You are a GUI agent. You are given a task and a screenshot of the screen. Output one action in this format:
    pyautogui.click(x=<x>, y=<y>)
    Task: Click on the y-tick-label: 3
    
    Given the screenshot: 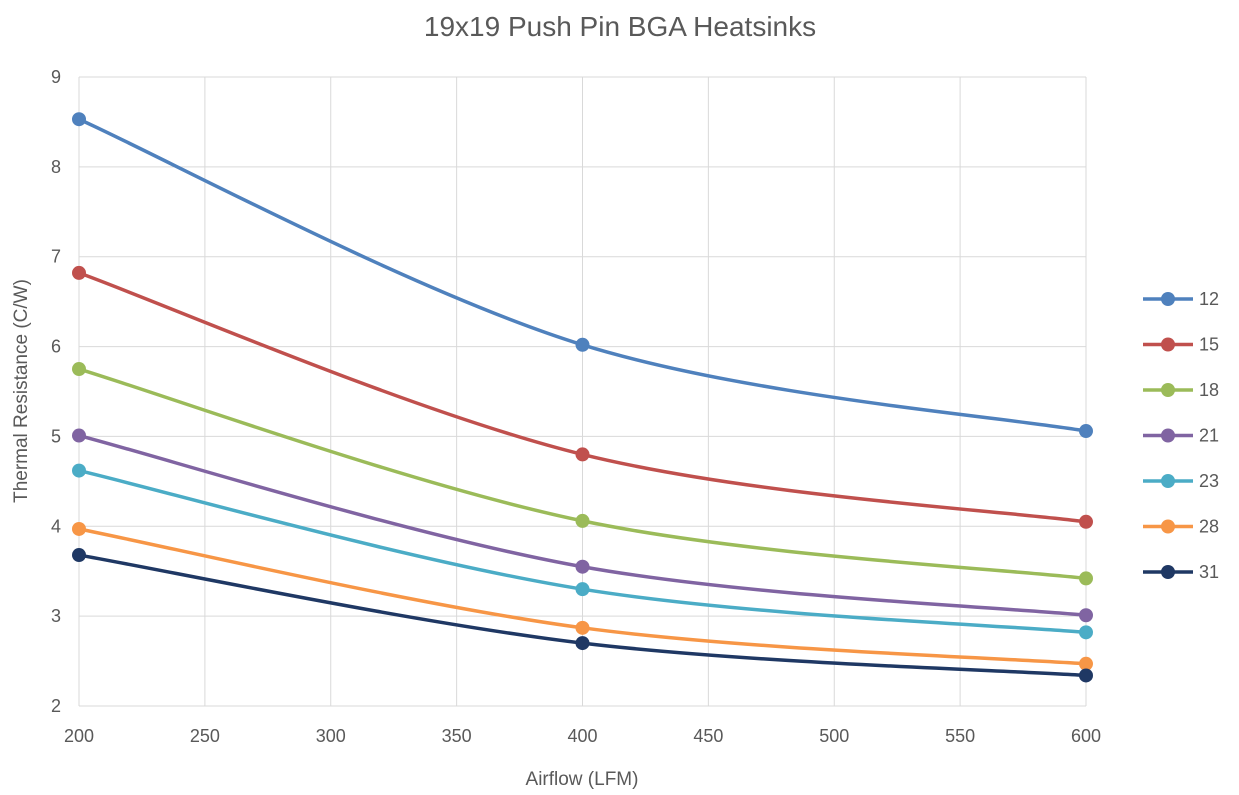 What is the action you would take?
    pyautogui.click(x=56, y=616)
    